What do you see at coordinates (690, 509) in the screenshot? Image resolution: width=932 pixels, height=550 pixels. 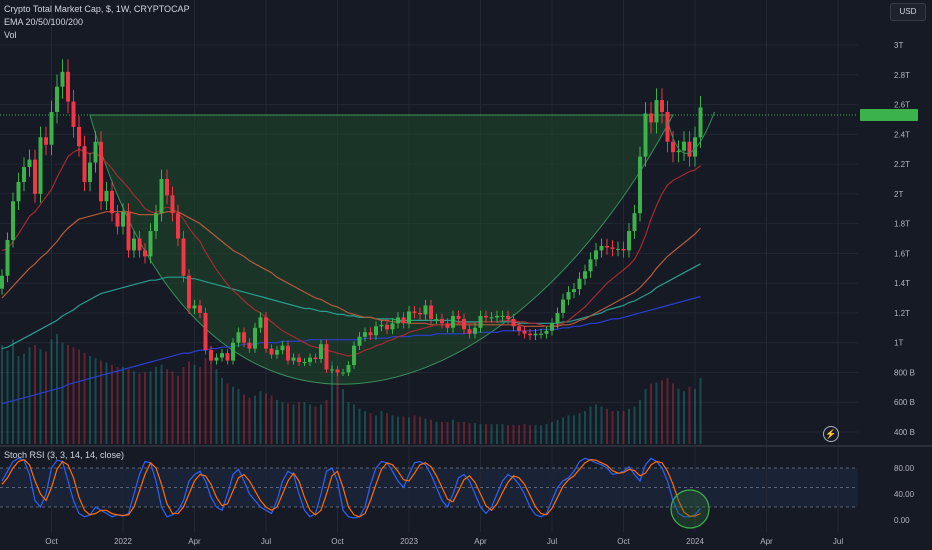 I see `rsi-highlight-circle` at bounding box center [690, 509].